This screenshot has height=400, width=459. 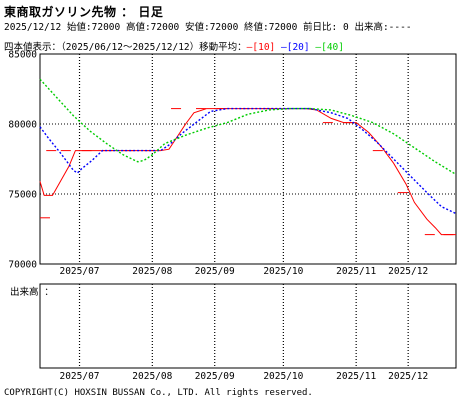 What do you see at coordinates (79, 376) in the screenshot?
I see `x-tick-volume-2025/07: 2025/07` at bounding box center [79, 376].